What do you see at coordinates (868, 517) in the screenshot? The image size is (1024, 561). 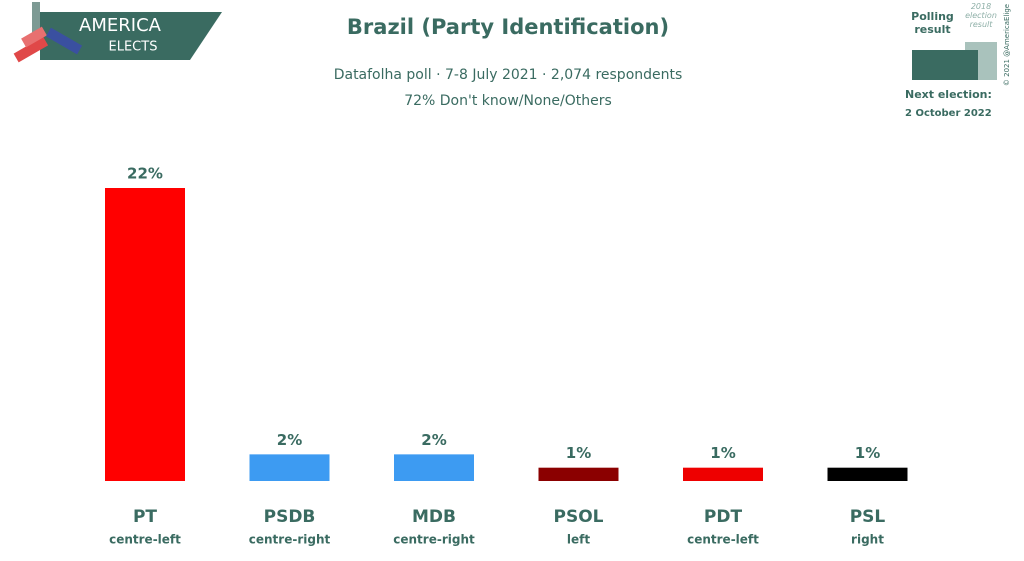 I see `category-label: PSL` at bounding box center [868, 517].